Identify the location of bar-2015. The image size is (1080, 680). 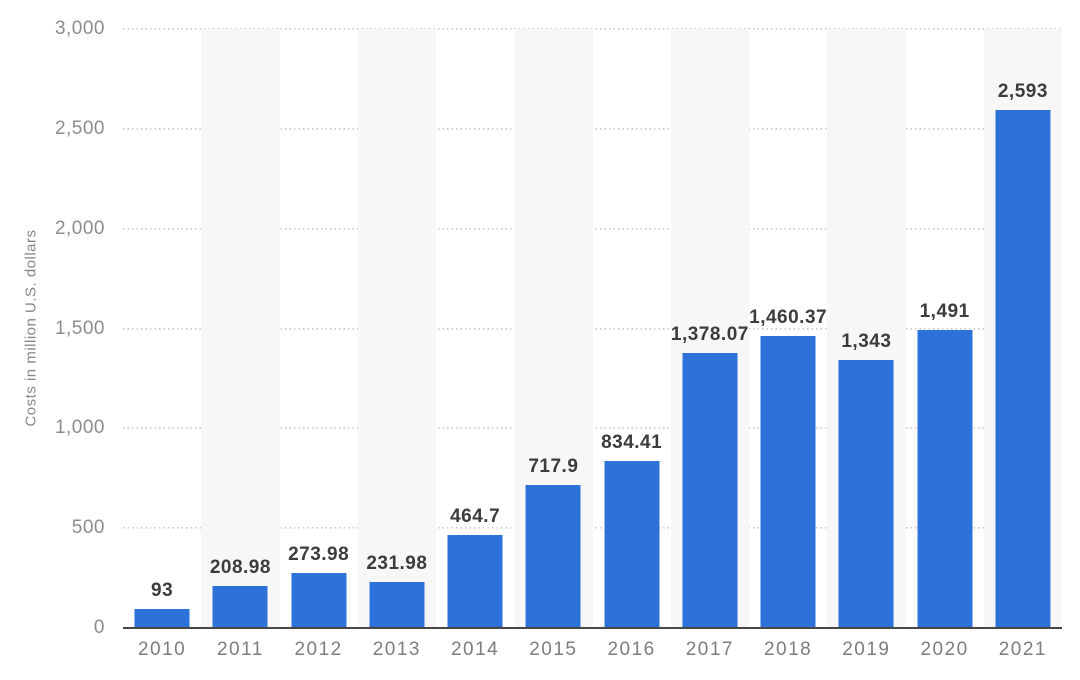
(553, 556).